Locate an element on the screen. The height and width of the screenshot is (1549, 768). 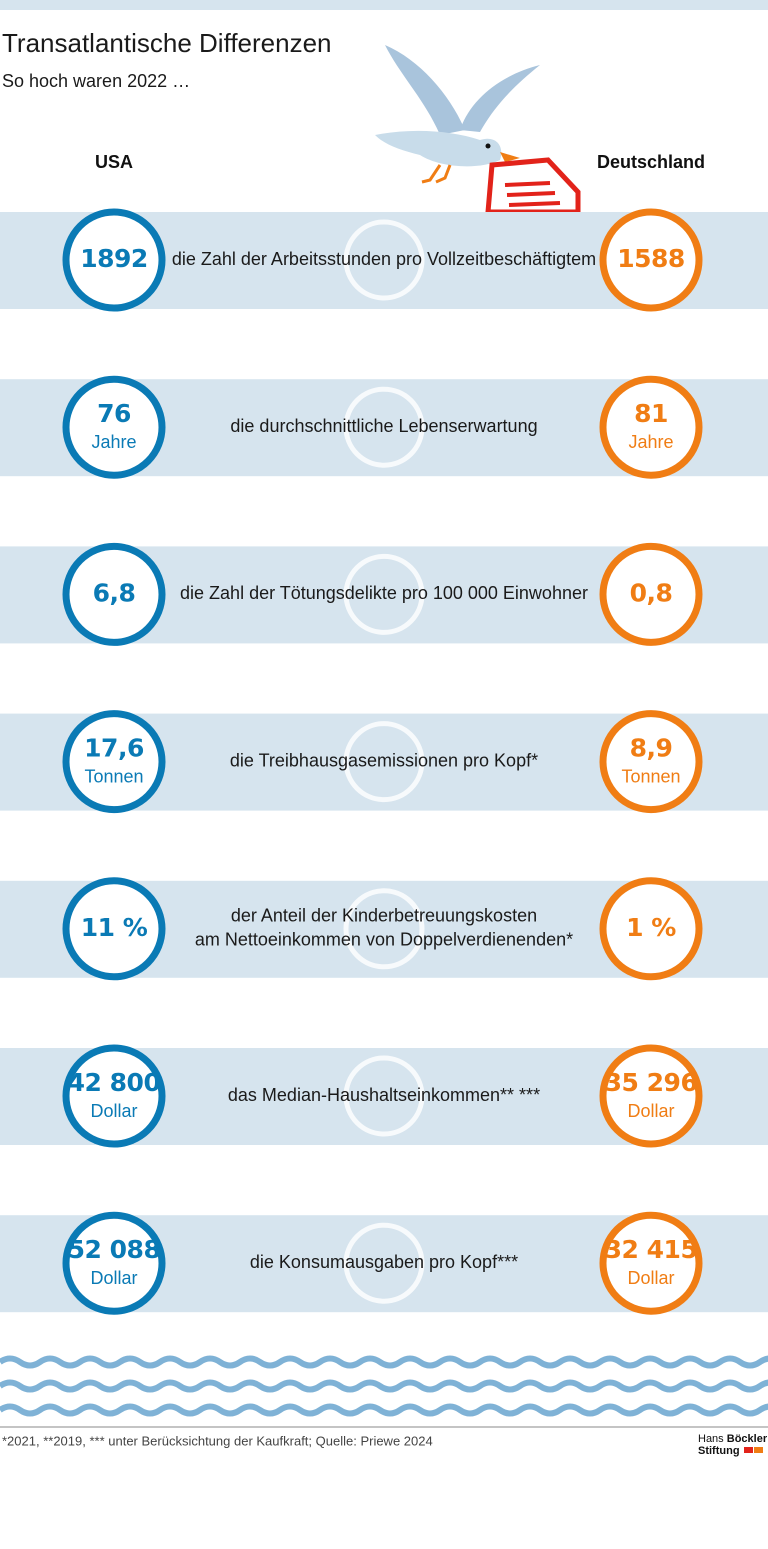
value: 11 % is located at coordinates (114, 927).